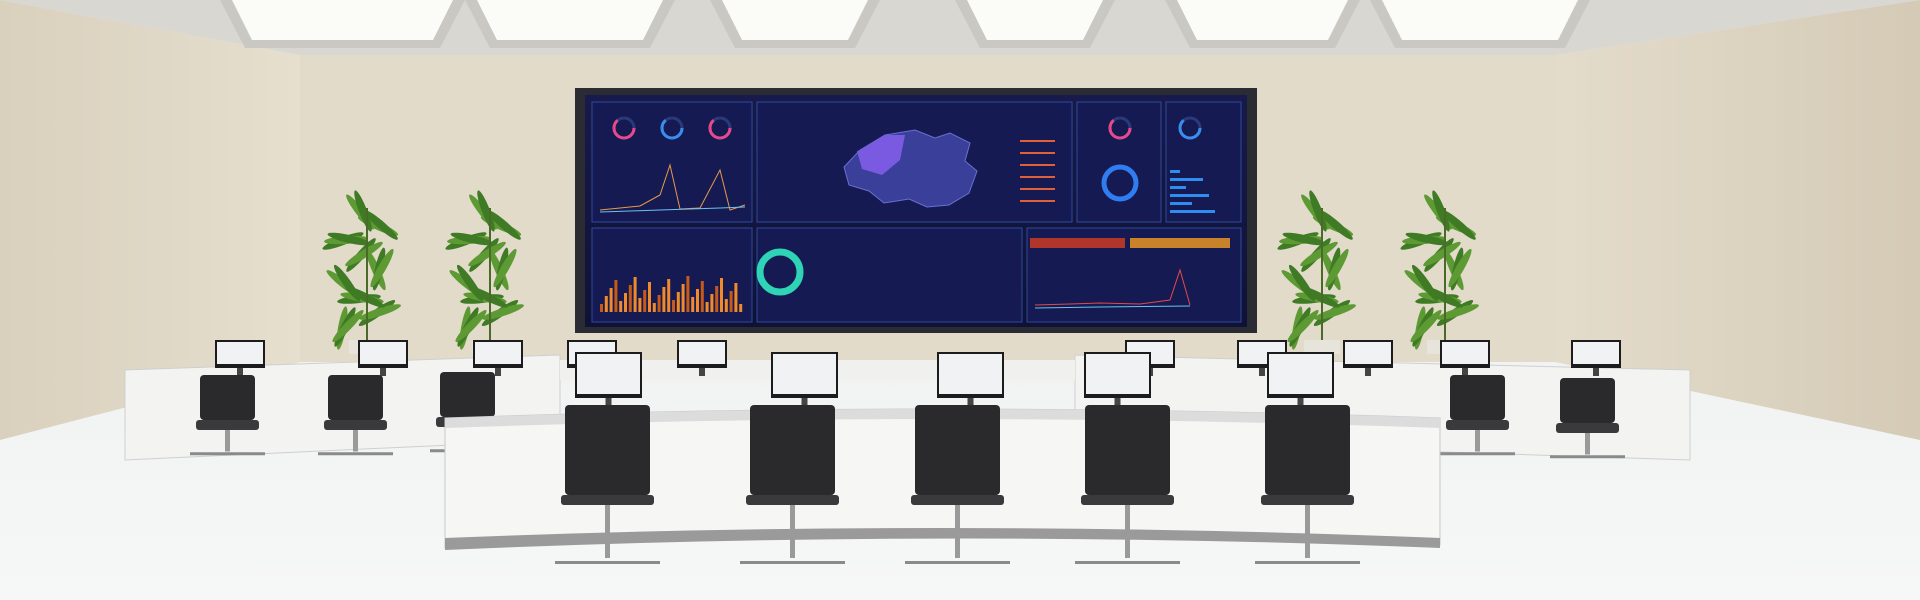 Image resolution: width=1920 pixels, height=600 pixels. What do you see at coordinates (1737, 220) in the screenshot?
I see `right-wall` at bounding box center [1737, 220].